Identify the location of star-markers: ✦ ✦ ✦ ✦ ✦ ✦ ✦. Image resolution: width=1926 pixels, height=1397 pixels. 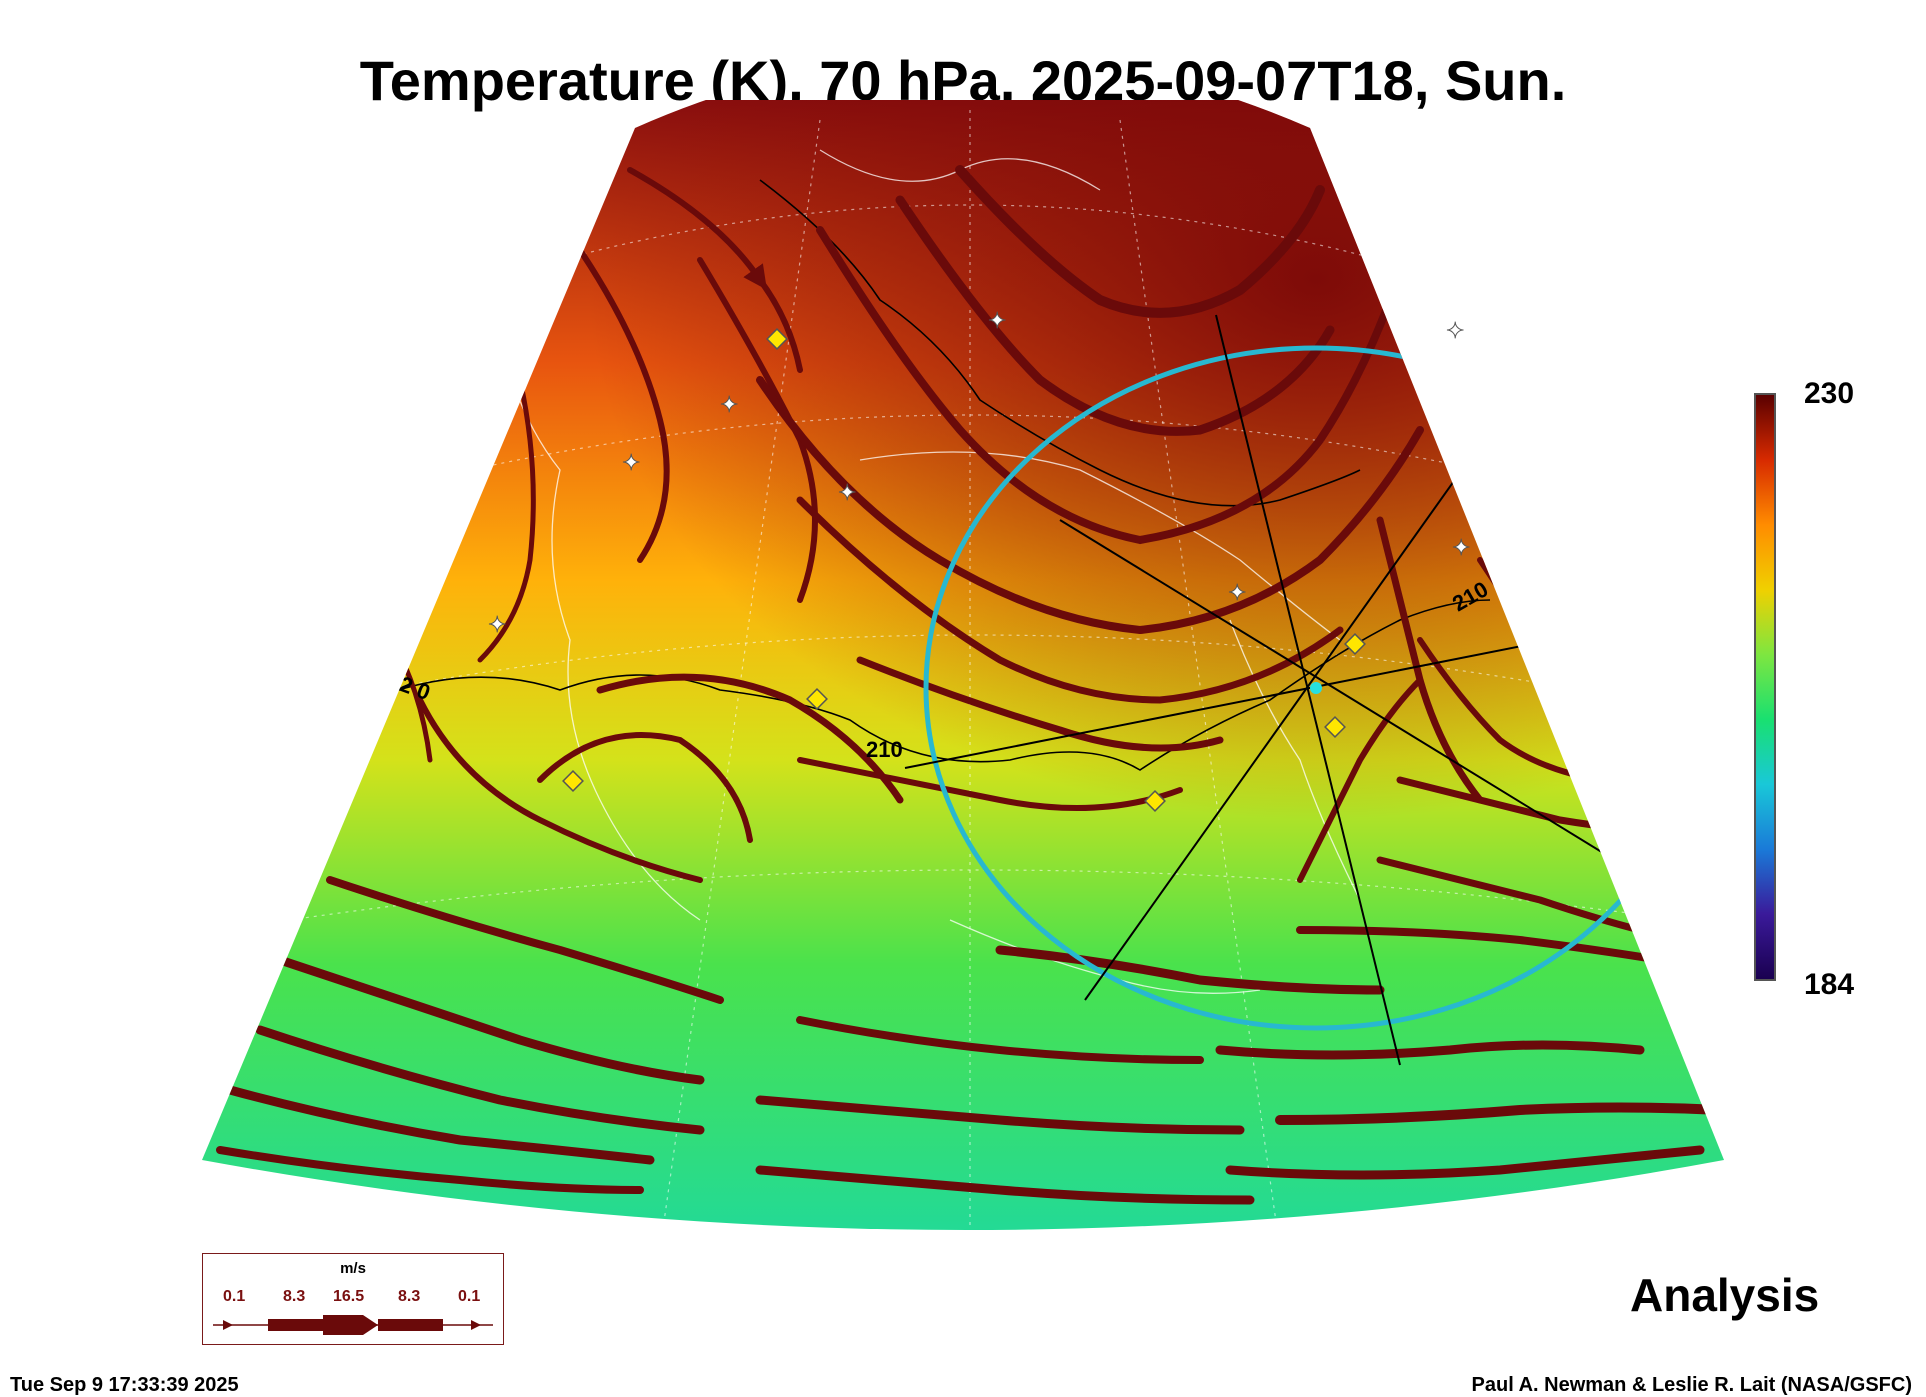
(979, 474).